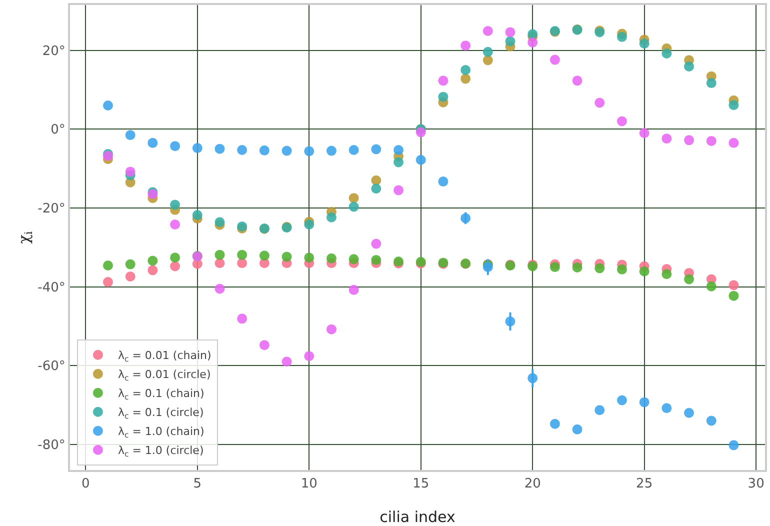  I want to click on x-tick-label: 25, so click(644, 484).